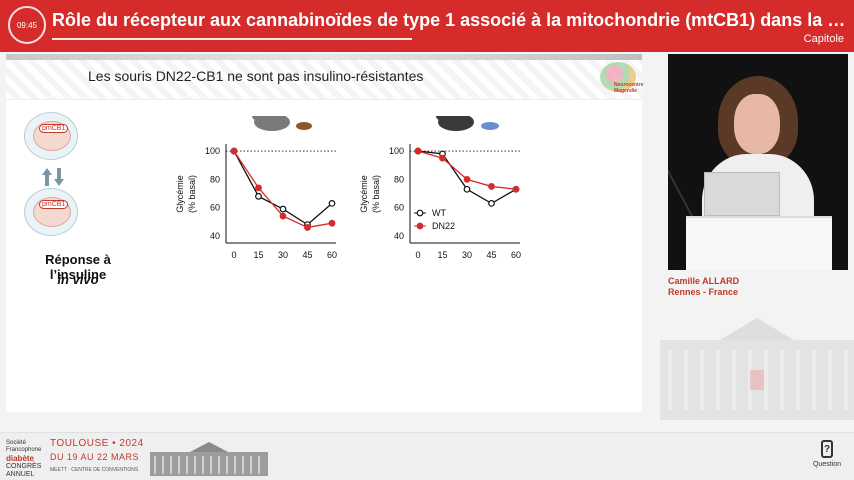 The width and height of the screenshot is (854, 480). What do you see at coordinates (758, 162) in the screenshot?
I see `speaker-video` at bounding box center [758, 162].